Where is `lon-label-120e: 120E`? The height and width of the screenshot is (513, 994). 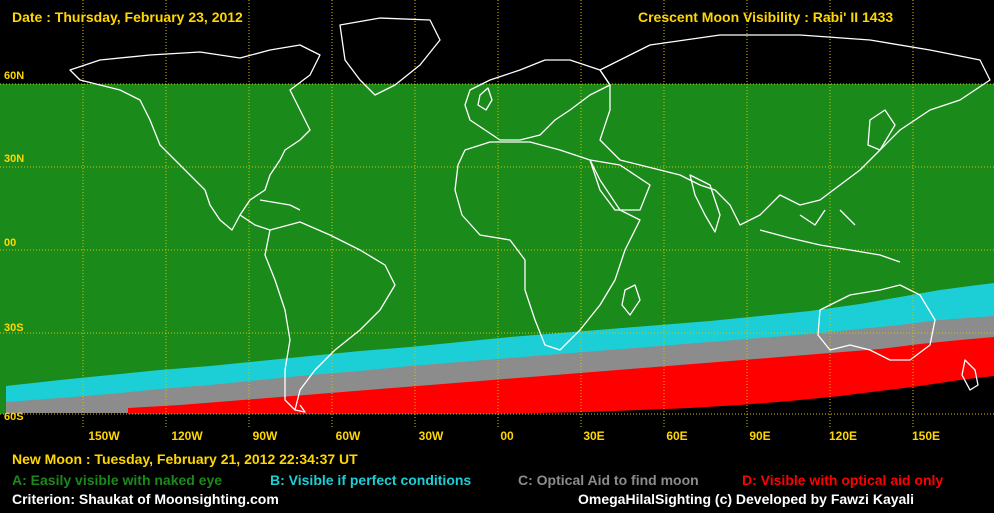
lon-label-120e: 120E is located at coordinates (843, 436).